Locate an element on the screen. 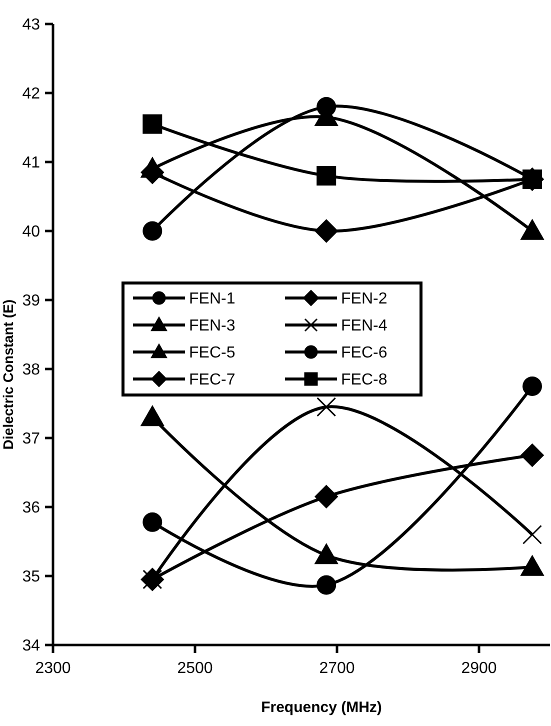  legend-label: FEN-3 is located at coordinates (212, 326).